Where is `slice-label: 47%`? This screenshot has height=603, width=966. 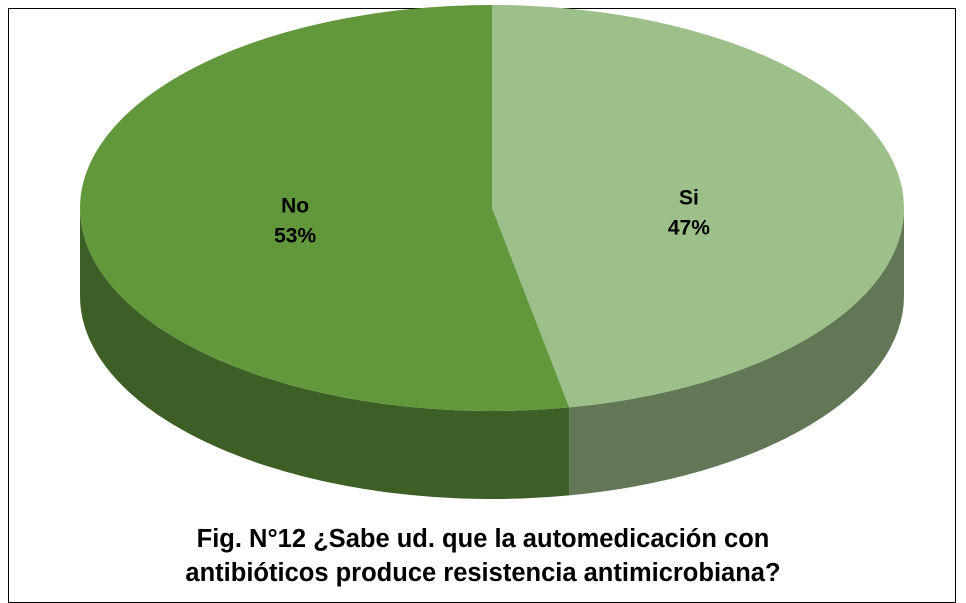 slice-label: 47% is located at coordinates (689, 228).